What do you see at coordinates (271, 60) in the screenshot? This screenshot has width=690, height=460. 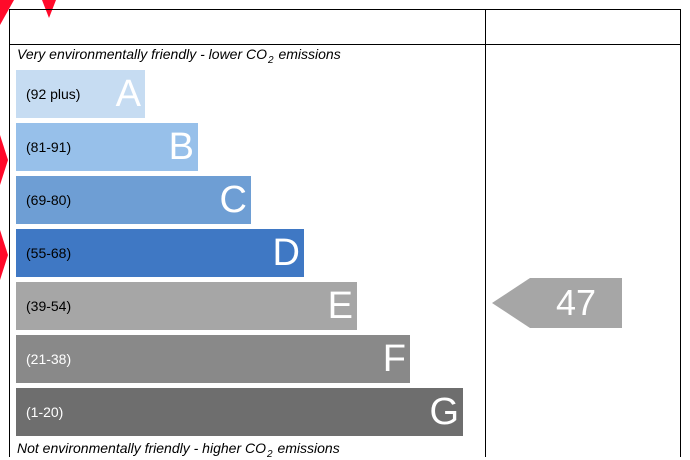 I see `top-caption-subscript: 2` at bounding box center [271, 60].